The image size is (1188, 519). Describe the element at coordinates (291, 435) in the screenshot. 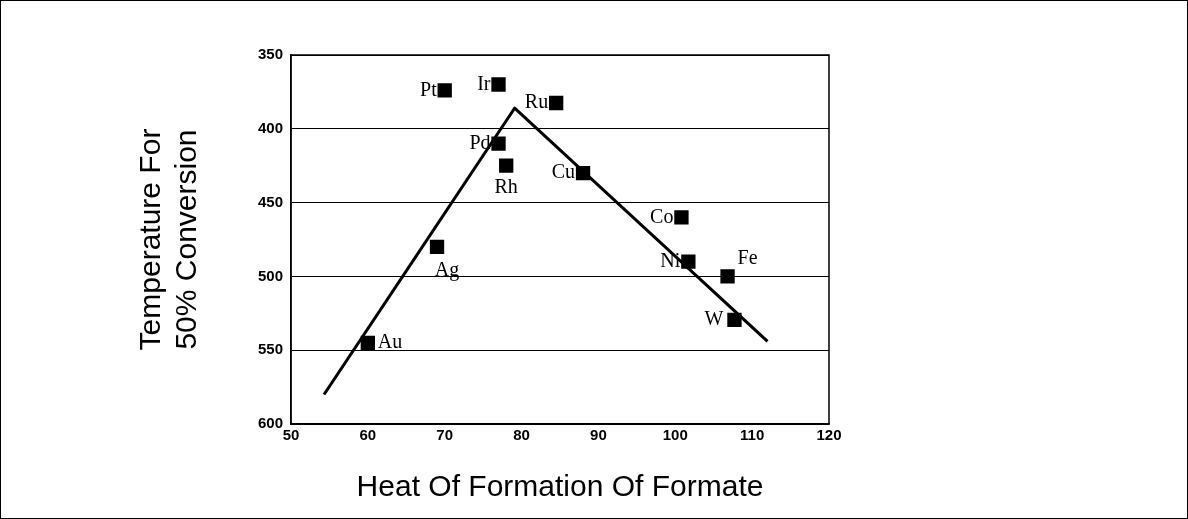

I see `x-tick-label: 50` at that location.